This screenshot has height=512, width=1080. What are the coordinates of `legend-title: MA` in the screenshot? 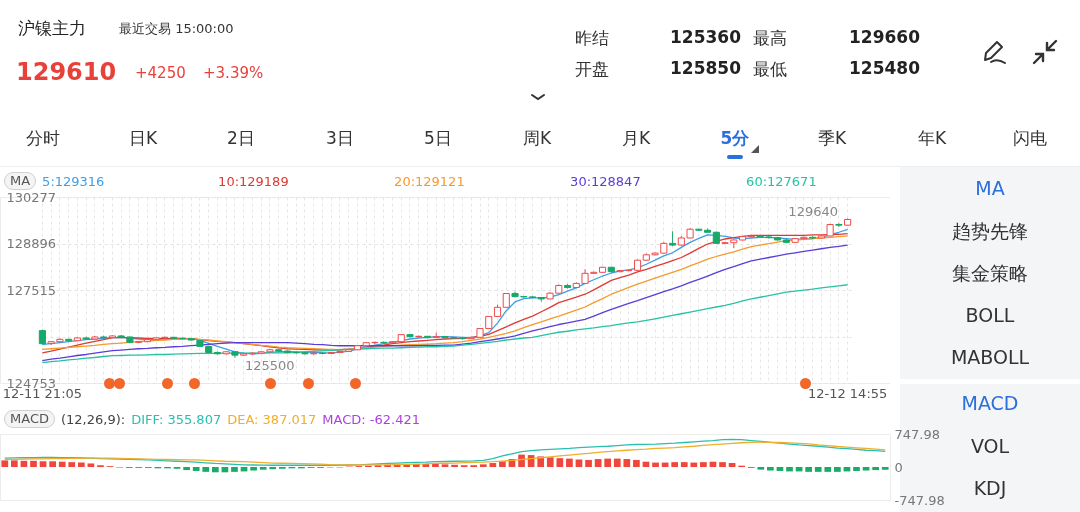 It's located at (20, 181).